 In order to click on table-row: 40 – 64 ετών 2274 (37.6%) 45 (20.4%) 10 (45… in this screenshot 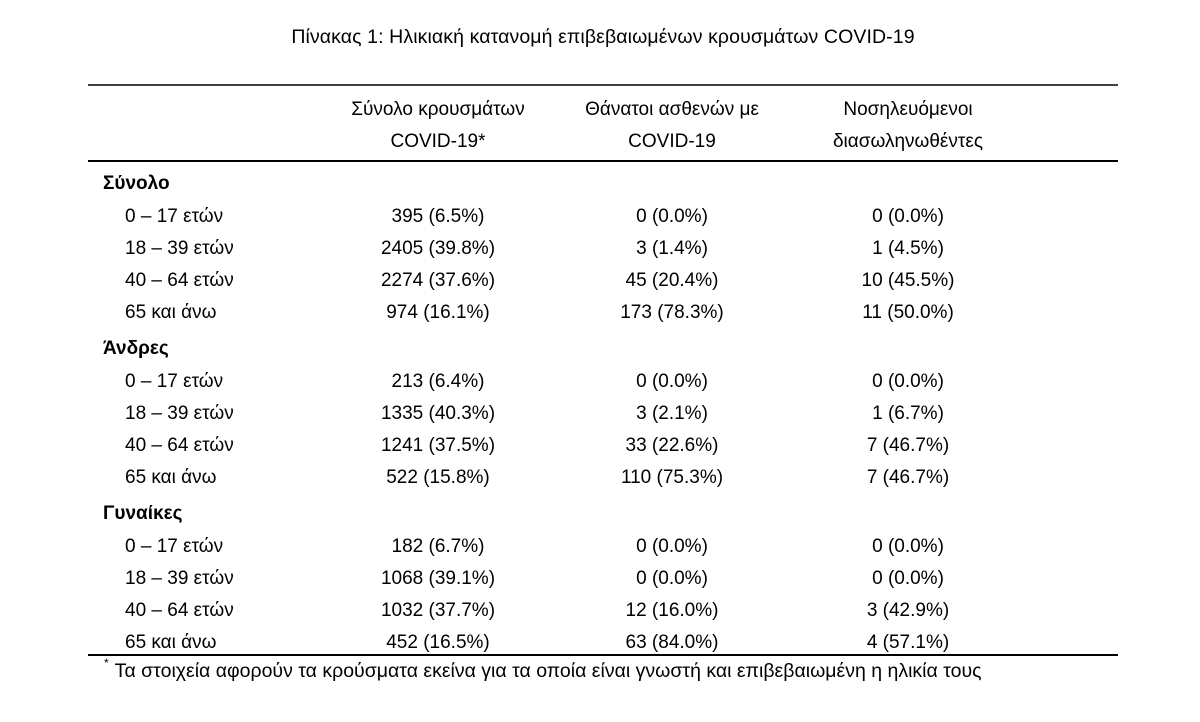, I will do `click(603, 281)`.